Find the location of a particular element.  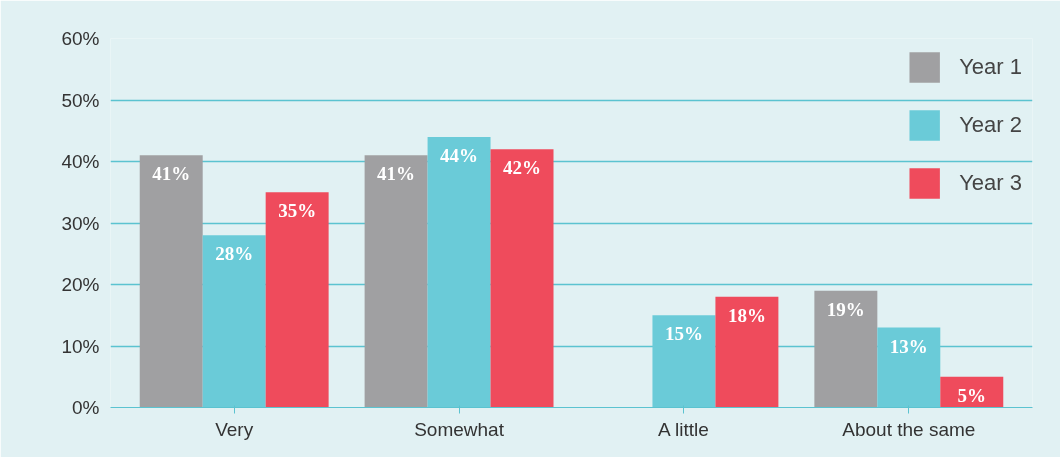

x-tick-label: A little is located at coordinates (683, 429).